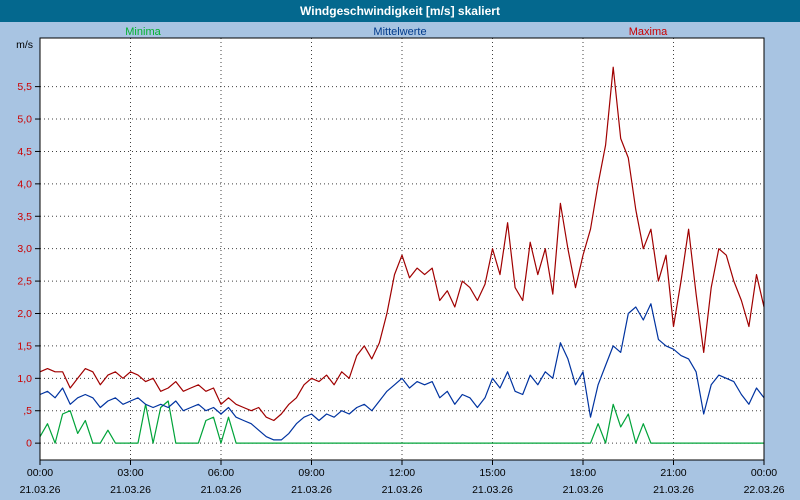 This screenshot has height=500, width=800. Describe the element at coordinates (492, 473) in the screenshot. I see `svg-text: 15:00` at that location.